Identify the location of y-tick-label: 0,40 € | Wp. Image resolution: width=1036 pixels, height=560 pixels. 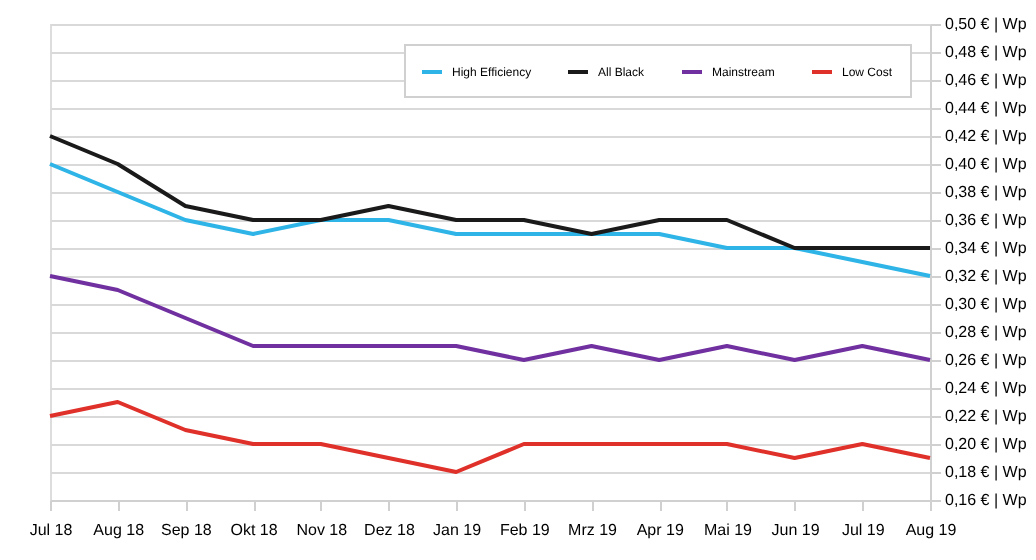
(986, 164).